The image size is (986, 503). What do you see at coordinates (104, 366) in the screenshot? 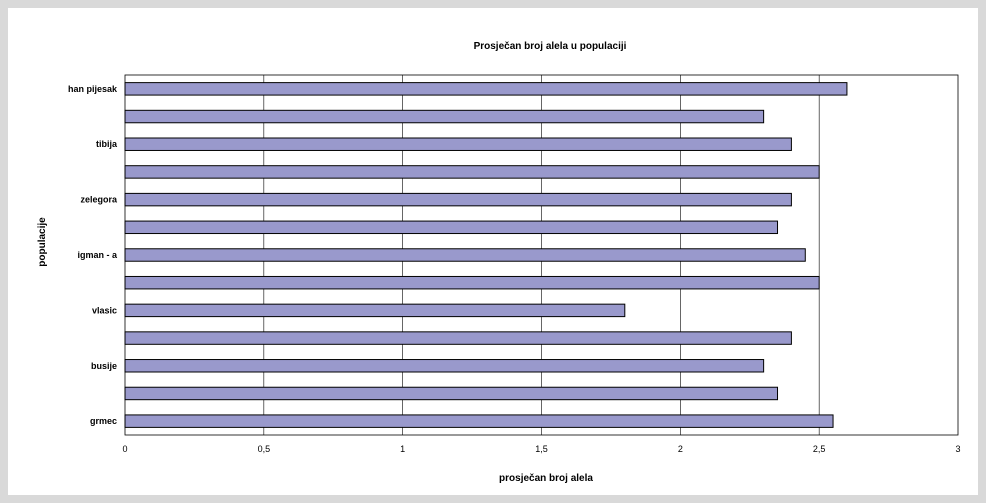
I see `category-label: busije` at bounding box center [104, 366].